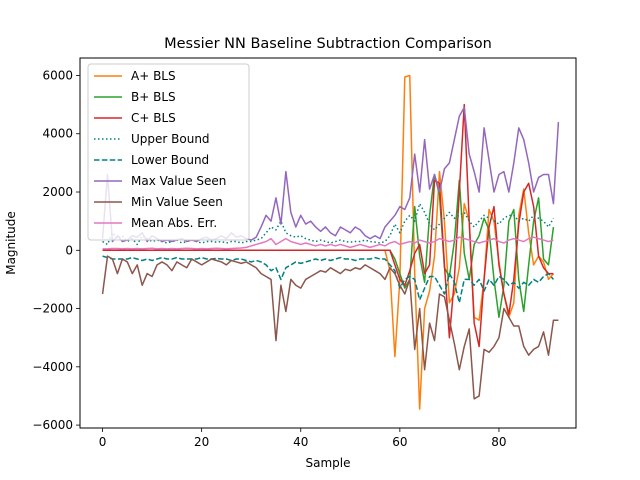  I want to click on legend-label-0: A+ BLS, so click(153, 76).